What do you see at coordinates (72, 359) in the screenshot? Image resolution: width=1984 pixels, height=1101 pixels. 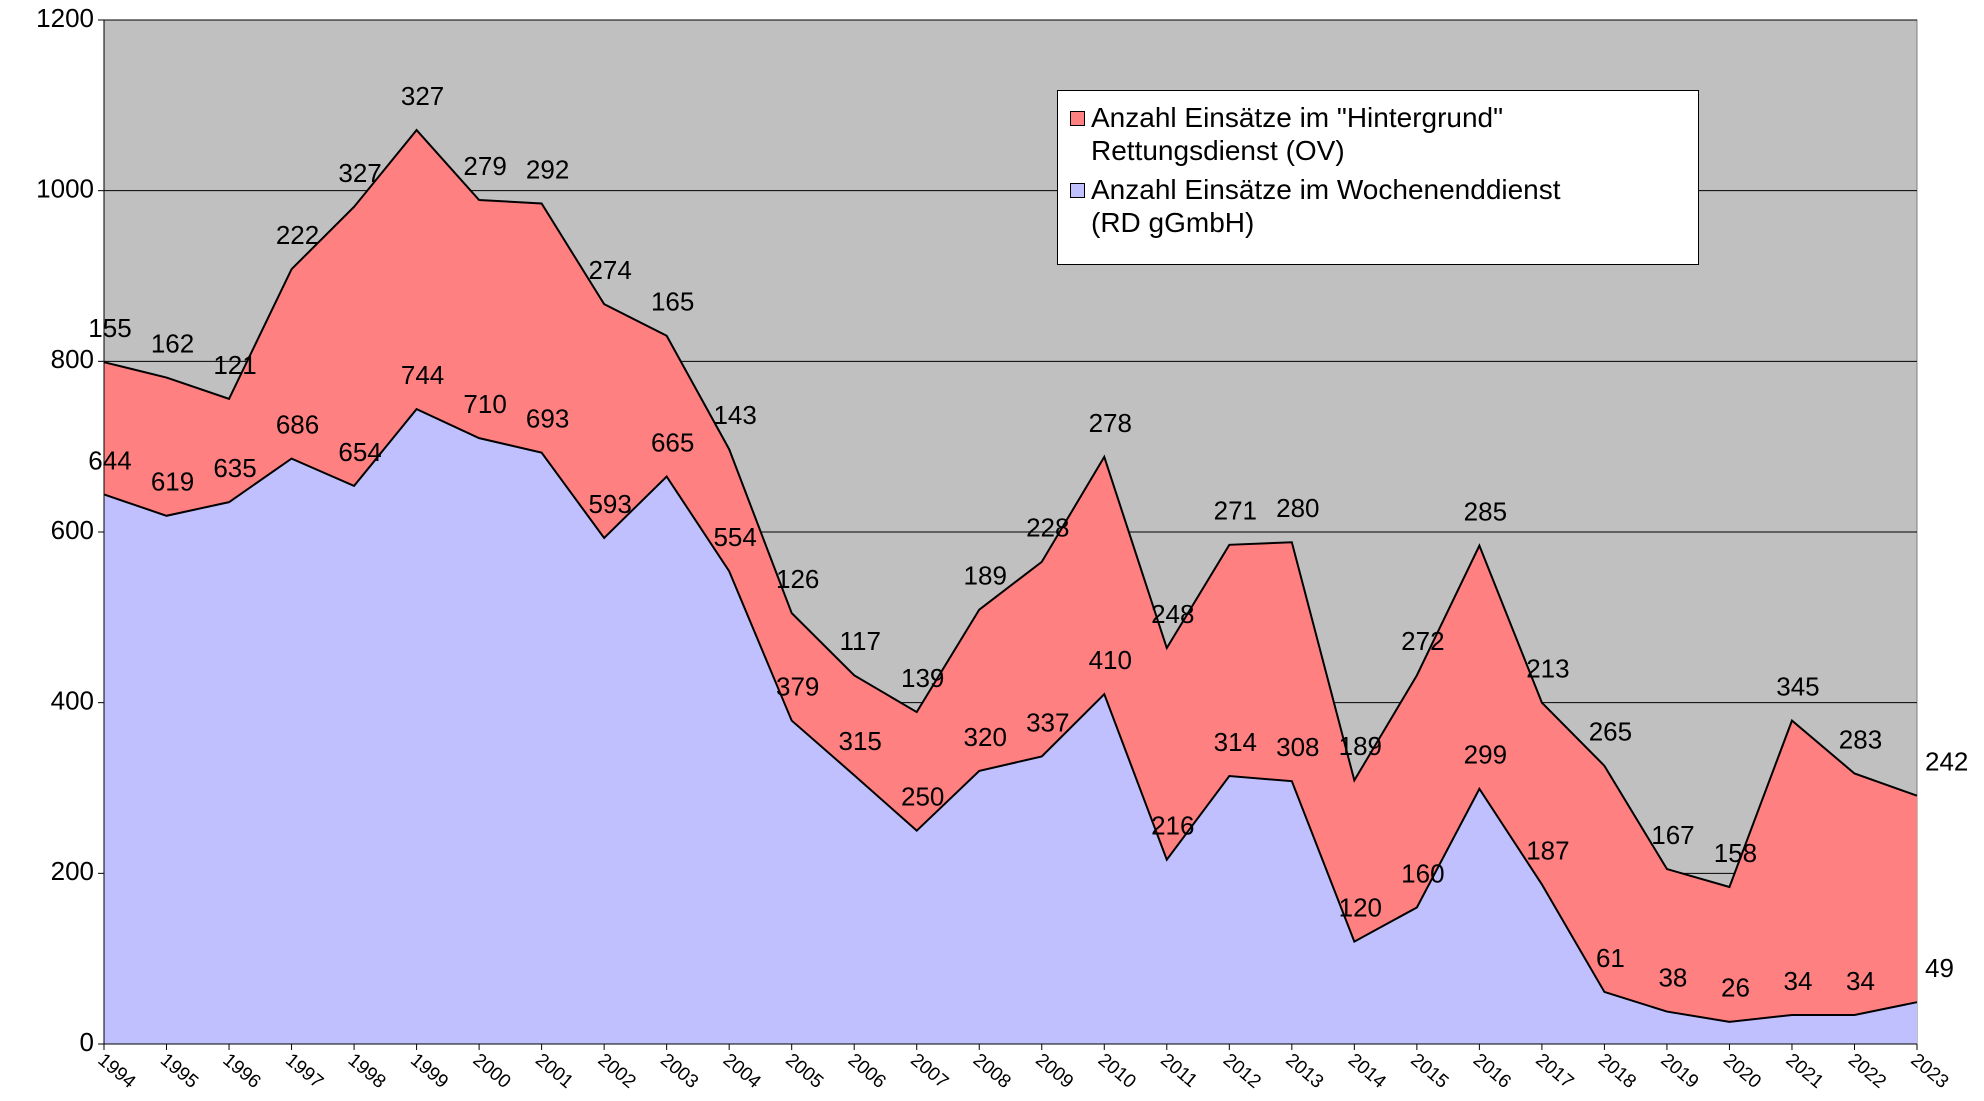 I see `y-tick-label: 800` at bounding box center [72, 359].